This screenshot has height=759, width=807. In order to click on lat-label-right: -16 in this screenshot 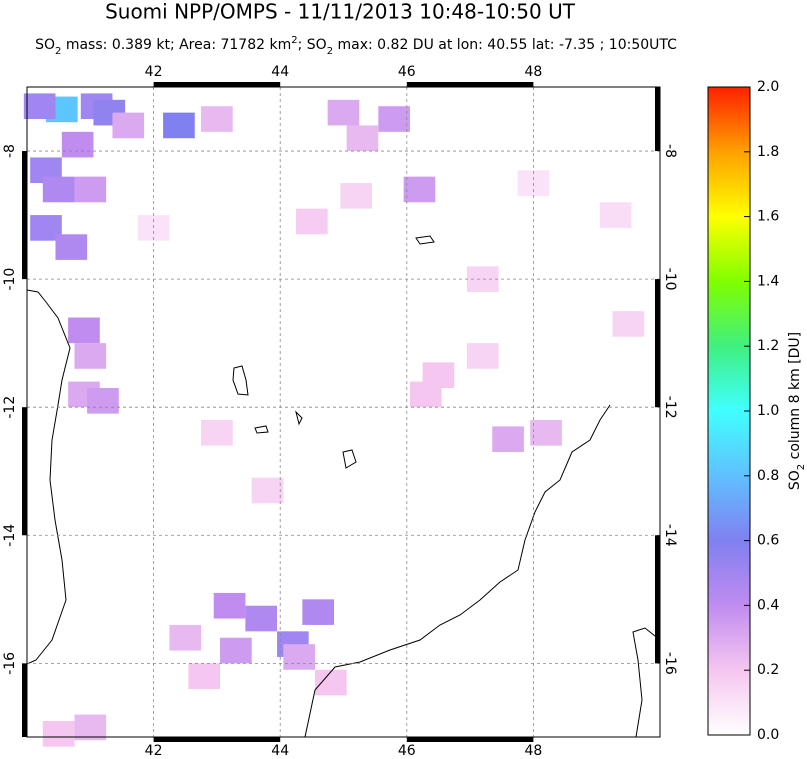, I will do `click(670, 663)`.